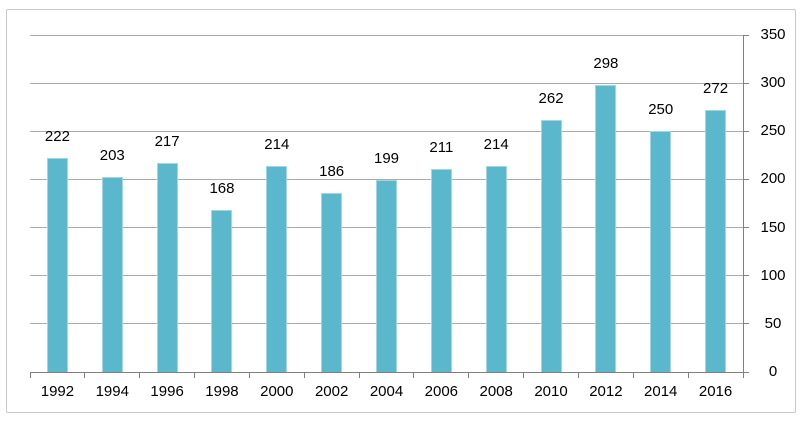 The image size is (803, 426). What do you see at coordinates (773, 131) in the screenshot?
I see `y-tick-label: 250` at bounding box center [773, 131].